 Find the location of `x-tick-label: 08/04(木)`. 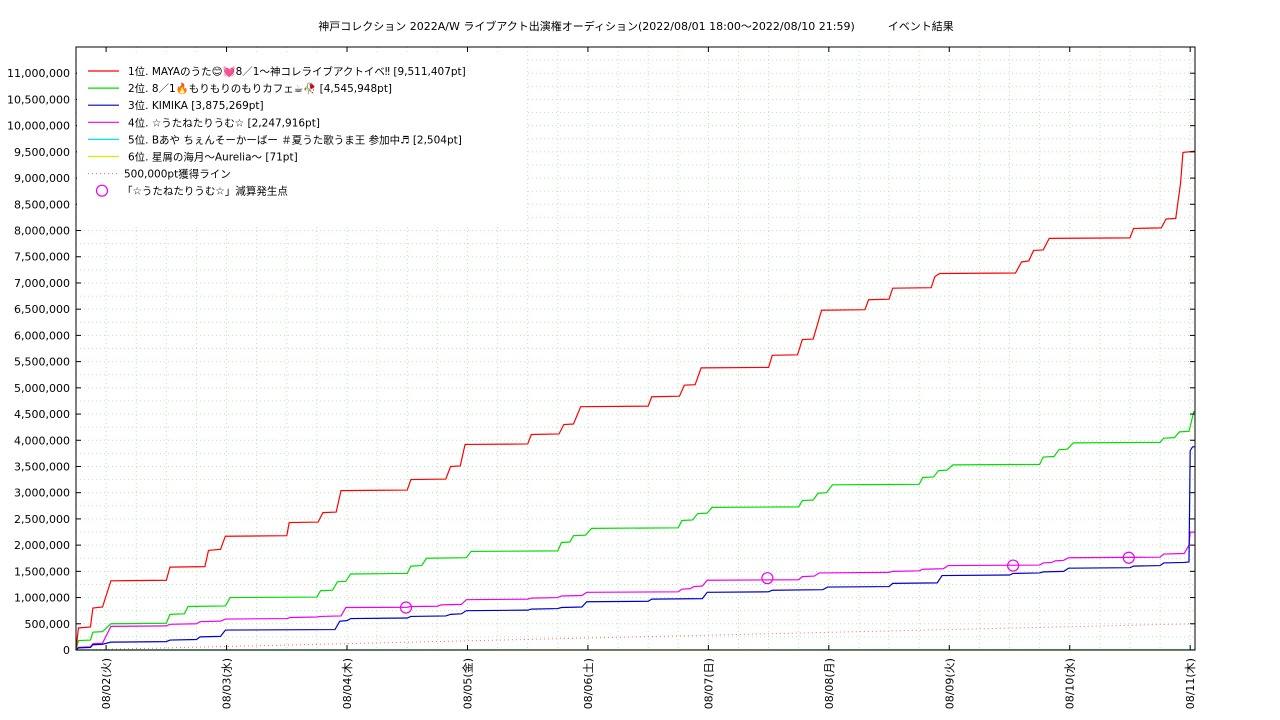

x-tick-label: 08/04(木) is located at coordinates (347, 683).